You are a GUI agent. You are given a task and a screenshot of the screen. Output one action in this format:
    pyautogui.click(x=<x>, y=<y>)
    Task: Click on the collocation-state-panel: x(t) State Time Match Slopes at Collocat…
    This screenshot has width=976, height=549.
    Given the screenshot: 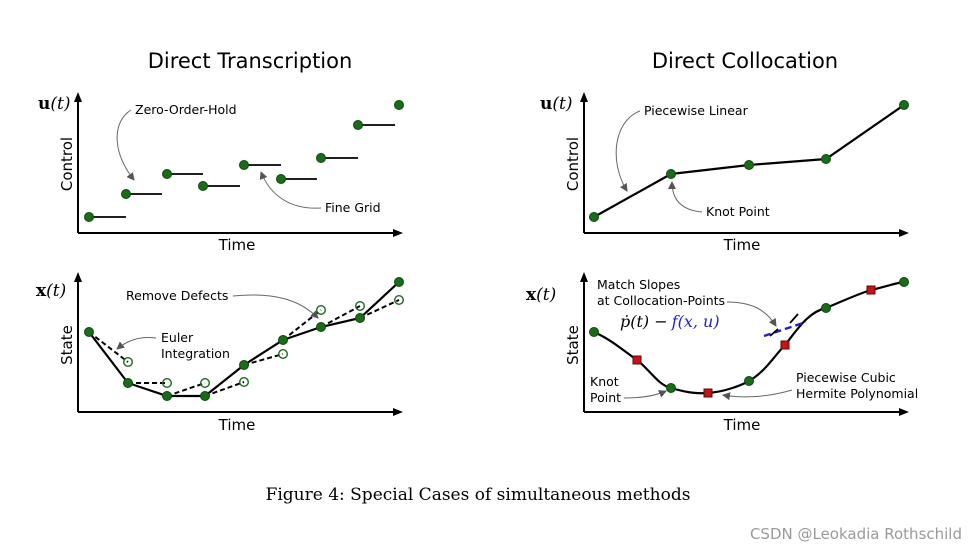 What is the action you would take?
    pyautogui.click(x=722, y=353)
    